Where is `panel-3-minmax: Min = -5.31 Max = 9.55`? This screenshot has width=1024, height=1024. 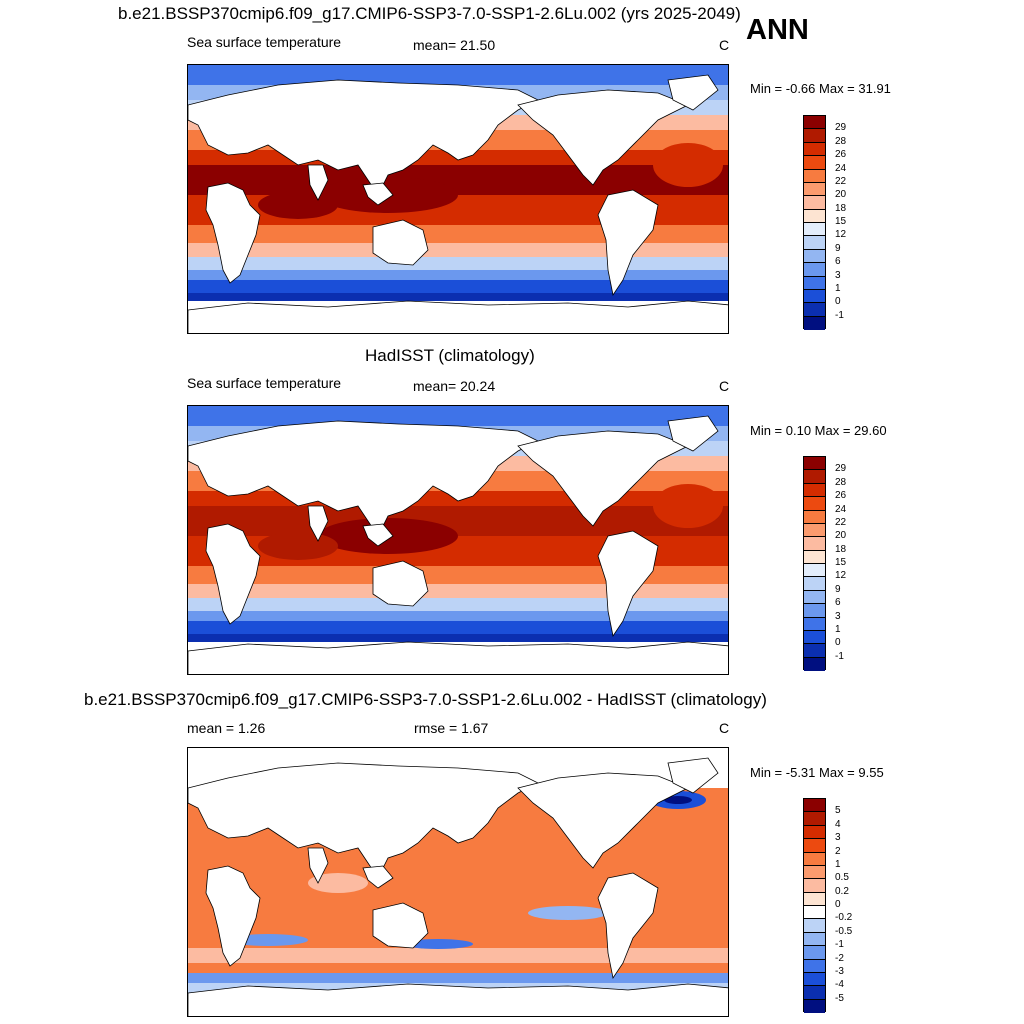
panel-3-minmax: Min = -5.31 Max = 9.55 is located at coordinates (817, 772).